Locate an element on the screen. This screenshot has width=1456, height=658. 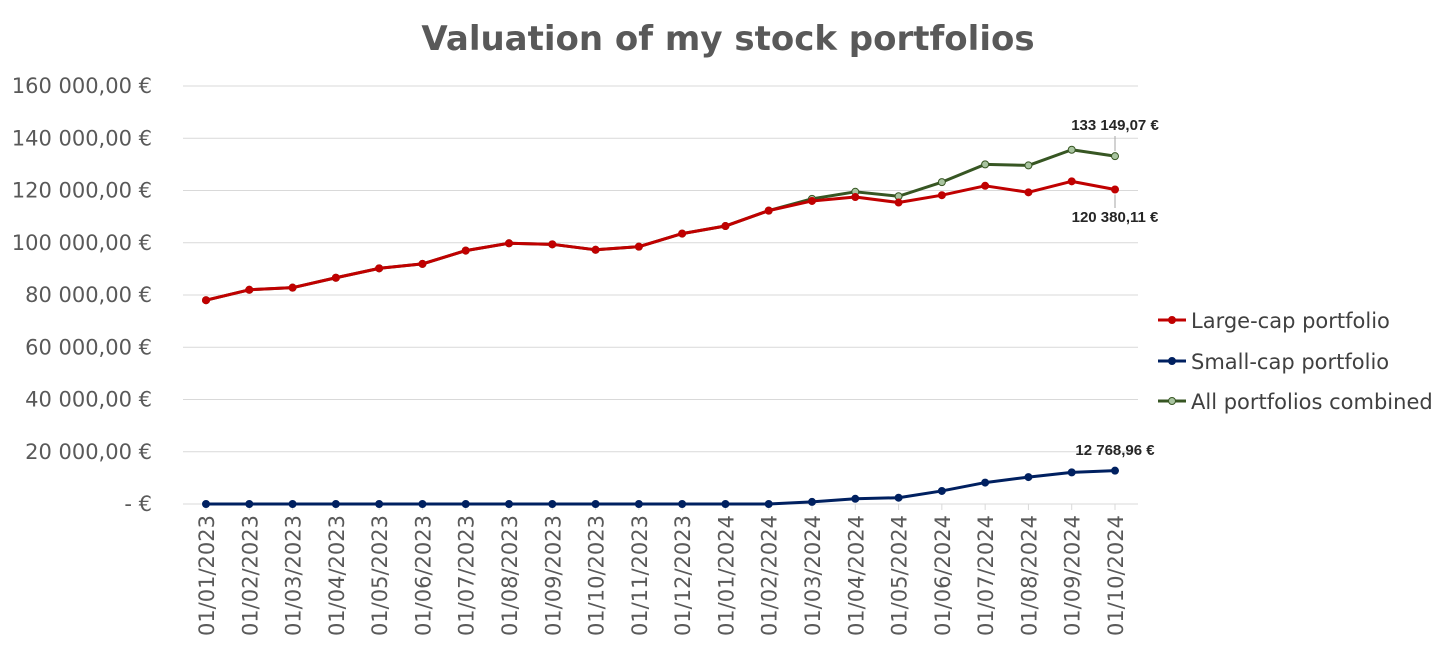
y-tick-label: 20 000,00 € is located at coordinates (88, 452).